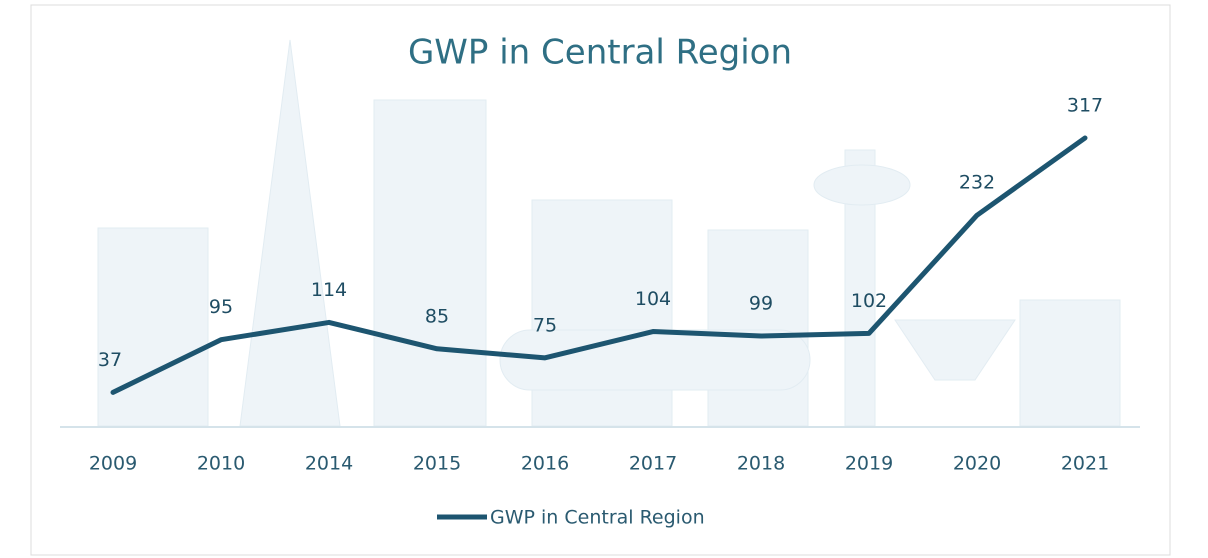 This screenshot has height=558, width=1208. Describe the element at coordinates (545, 464) in the screenshot. I see `x-tick-label: 2016` at that location.